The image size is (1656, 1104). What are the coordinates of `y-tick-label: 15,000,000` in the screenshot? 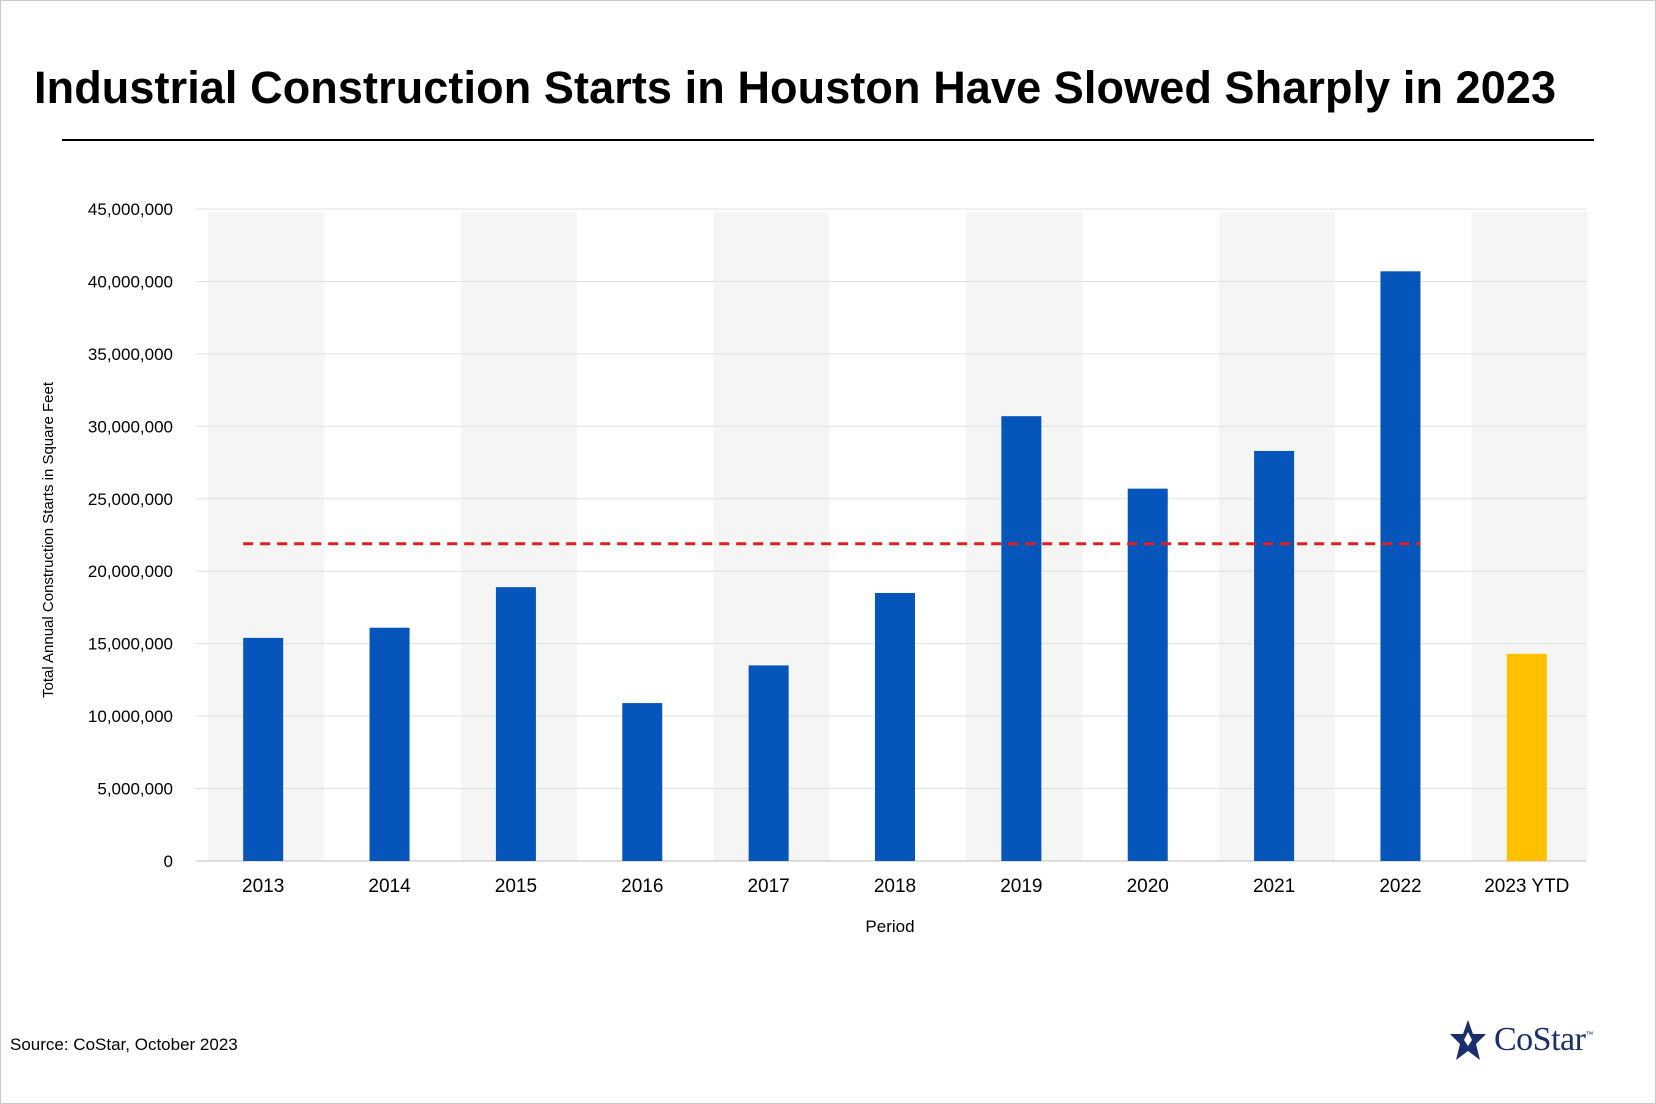 It's located at (130, 644).